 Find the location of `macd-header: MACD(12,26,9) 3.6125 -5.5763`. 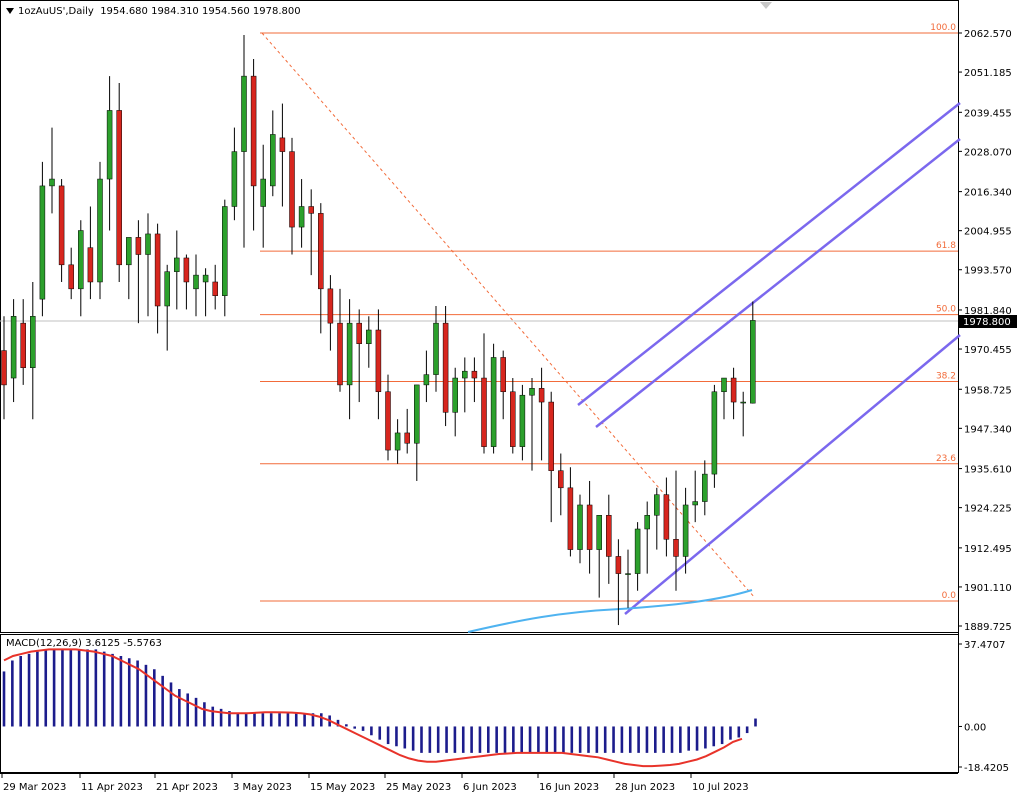

macd-header: MACD(12,26,9) 3.6125 -5.5763 is located at coordinates (84, 643).